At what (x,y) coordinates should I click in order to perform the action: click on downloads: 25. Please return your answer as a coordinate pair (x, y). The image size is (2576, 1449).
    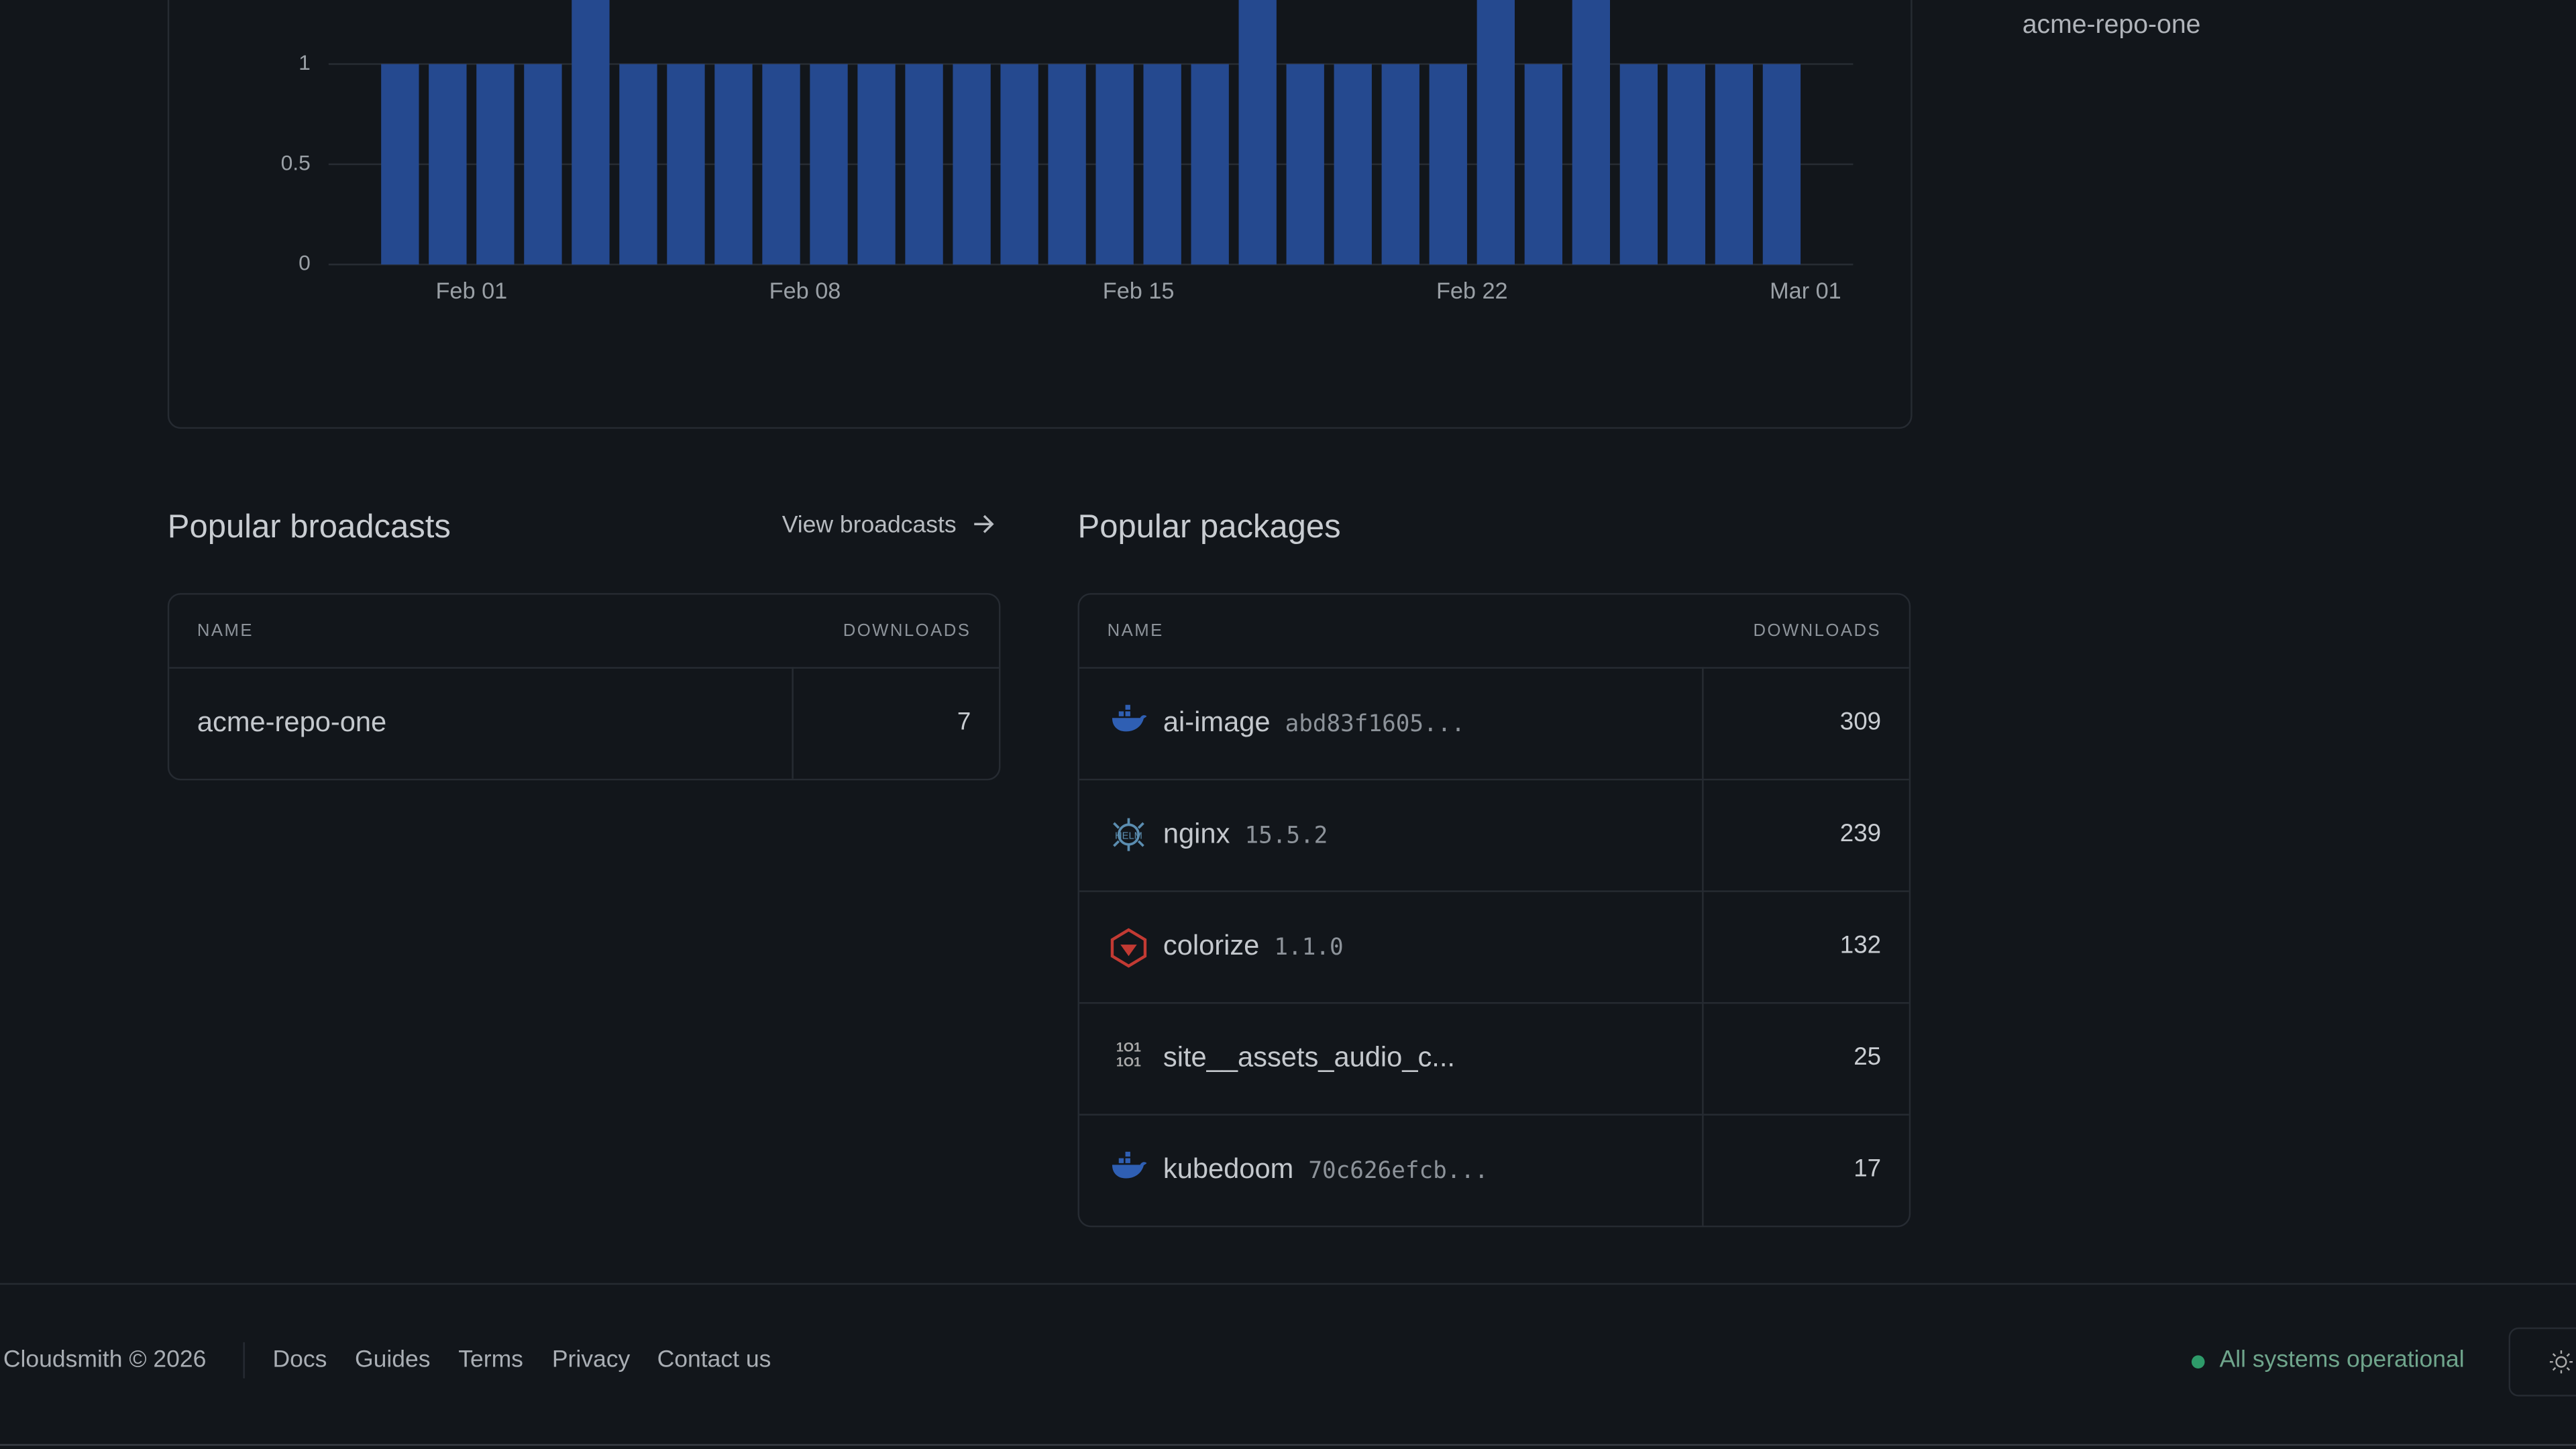
    Looking at the image, I should click on (1868, 1057).